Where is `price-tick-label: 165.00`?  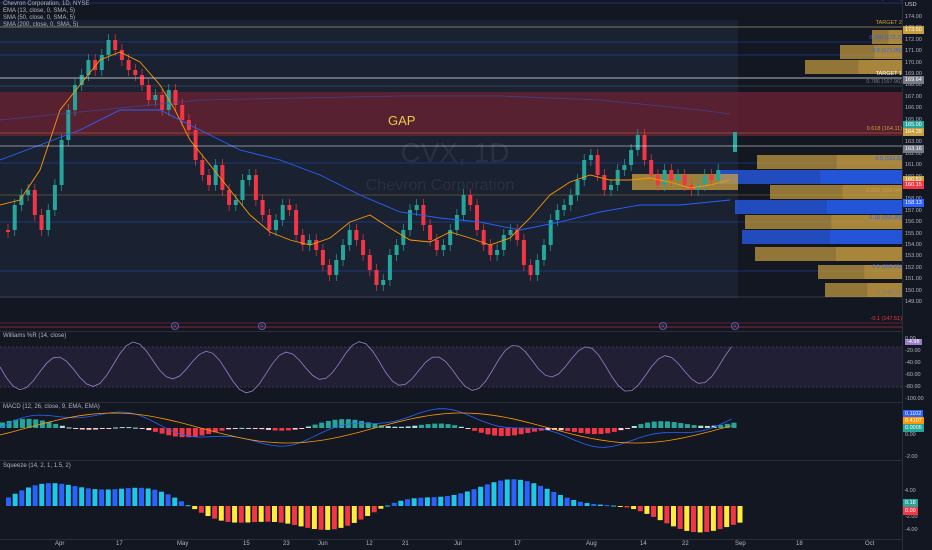
price-tick-label: 165.00 is located at coordinates (913, 119).